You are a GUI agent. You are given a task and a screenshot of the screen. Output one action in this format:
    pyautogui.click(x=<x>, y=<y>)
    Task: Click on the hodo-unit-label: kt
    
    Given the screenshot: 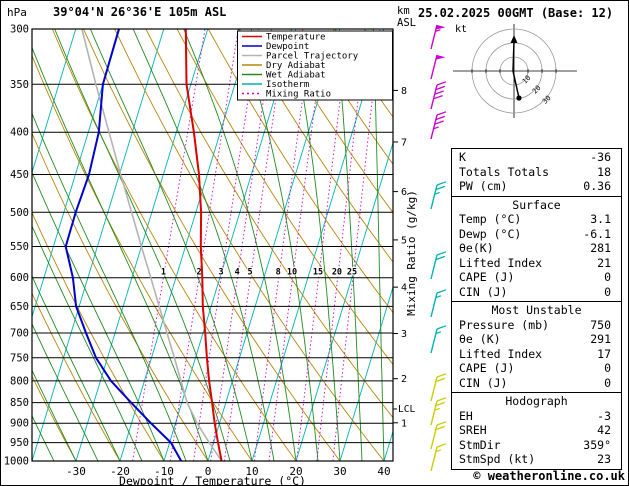 What is the action you would take?
    pyautogui.click(x=461, y=29)
    